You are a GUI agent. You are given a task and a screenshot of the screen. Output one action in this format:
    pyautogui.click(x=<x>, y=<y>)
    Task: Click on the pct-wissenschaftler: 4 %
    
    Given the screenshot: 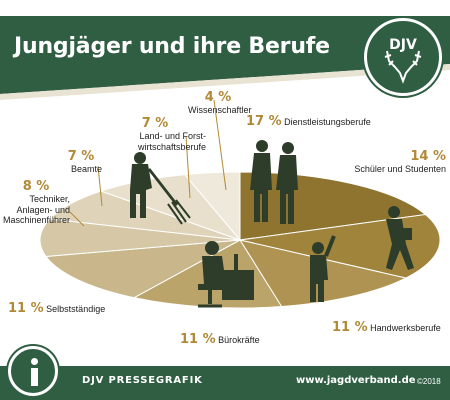 What is the action you would take?
    pyautogui.click(x=218, y=97)
    